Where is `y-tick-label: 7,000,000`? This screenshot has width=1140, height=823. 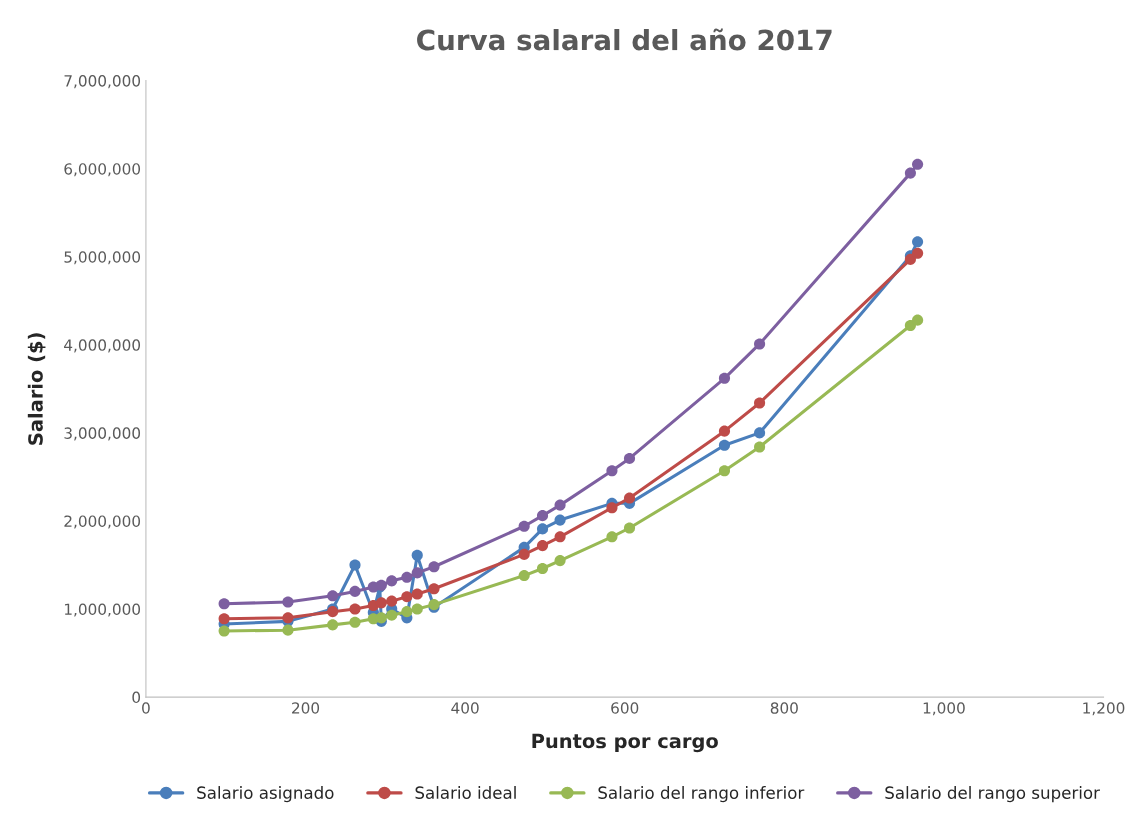 y-tick-label: 7,000,000 is located at coordinates (102, 82).